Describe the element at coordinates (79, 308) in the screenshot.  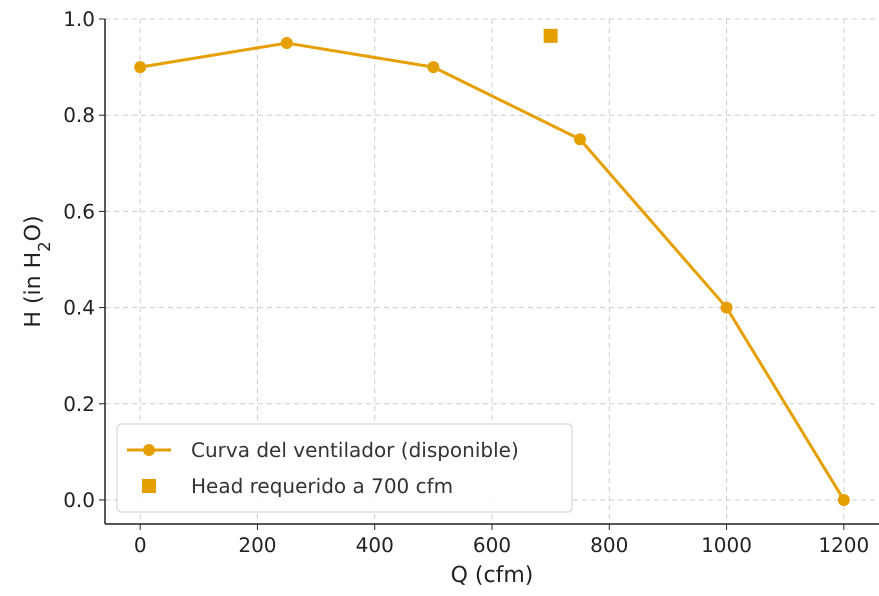
I see `y-tick-label: 0.4` at that location.